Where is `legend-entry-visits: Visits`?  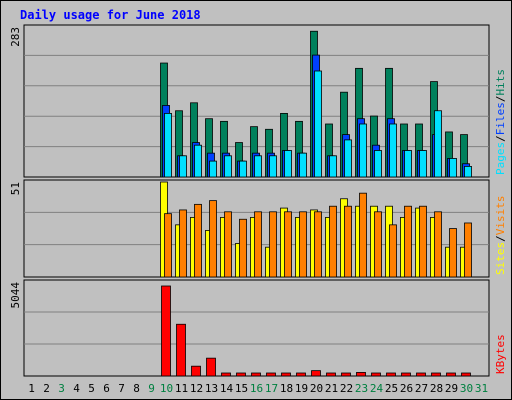 legend-entry-visits: Visits is located at coordinates (500, 216).